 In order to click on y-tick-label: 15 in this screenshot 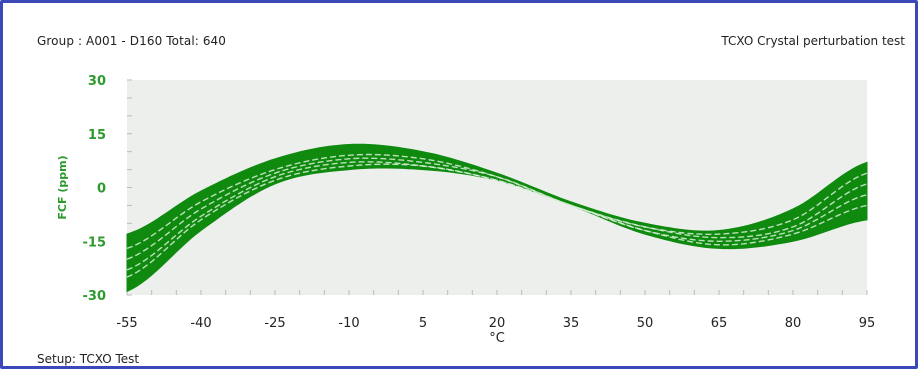, I will do `click(97, 135)`.